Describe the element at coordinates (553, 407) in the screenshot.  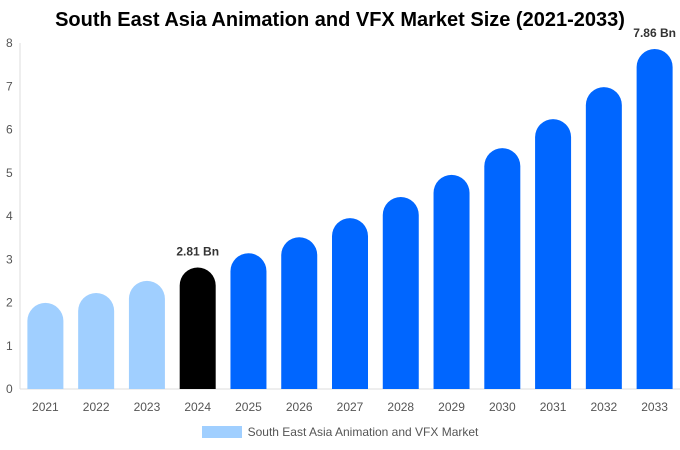
I see `x-tick-label: 2031` at that location.